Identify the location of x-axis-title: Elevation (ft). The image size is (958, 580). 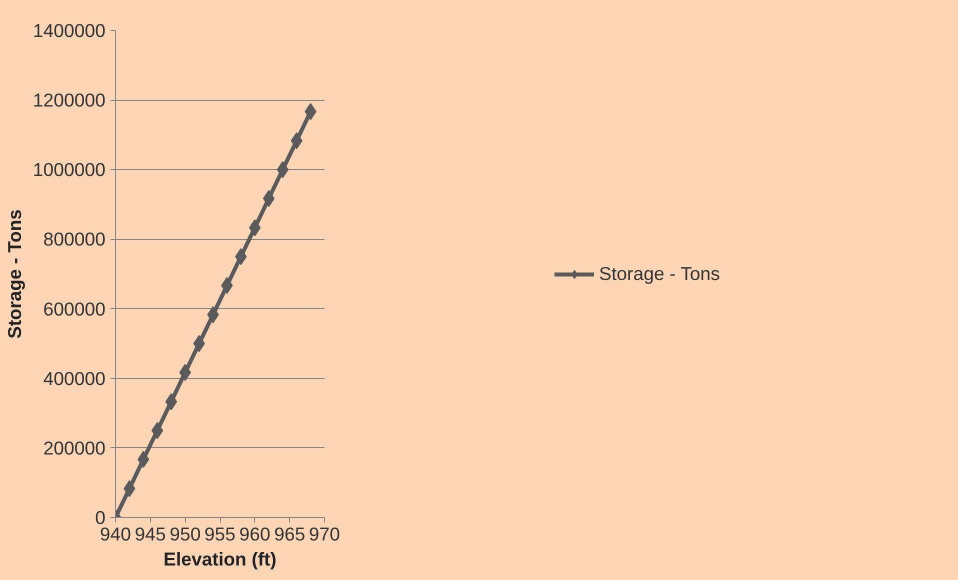
(220, 559).